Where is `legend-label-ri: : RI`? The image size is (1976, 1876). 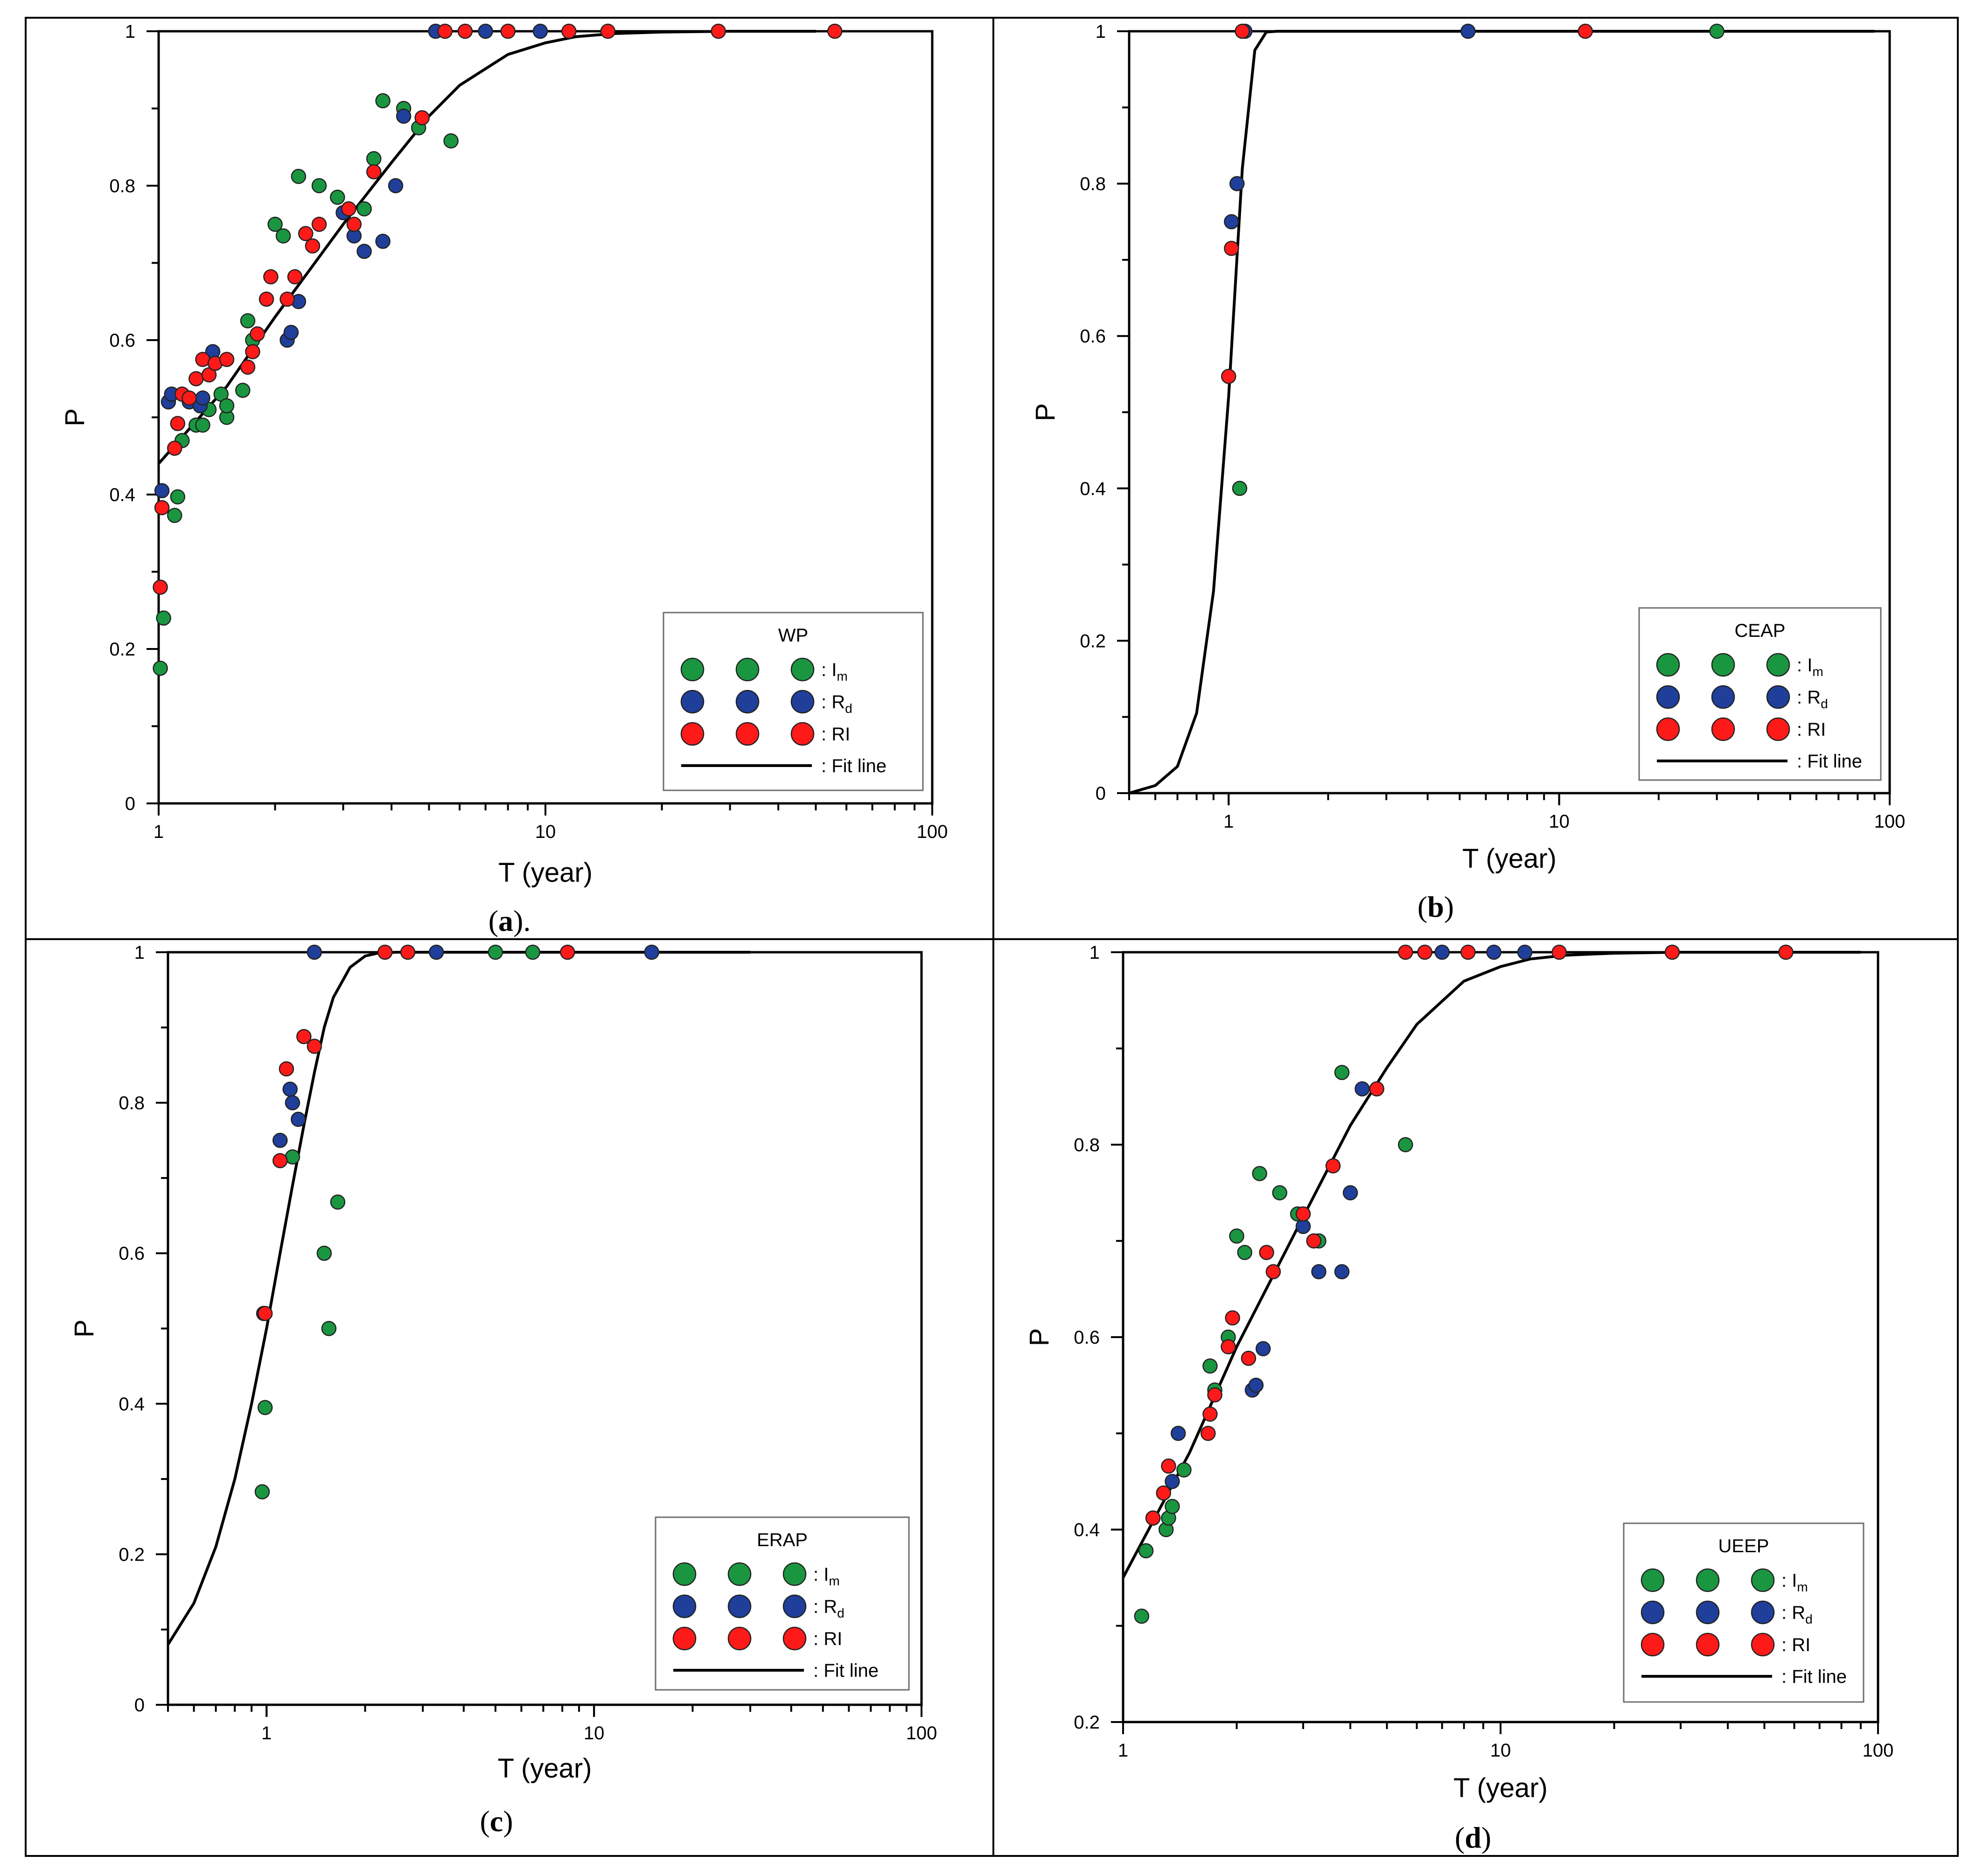
legend-label-ri: : RI is located at coordinates (827, 1639).